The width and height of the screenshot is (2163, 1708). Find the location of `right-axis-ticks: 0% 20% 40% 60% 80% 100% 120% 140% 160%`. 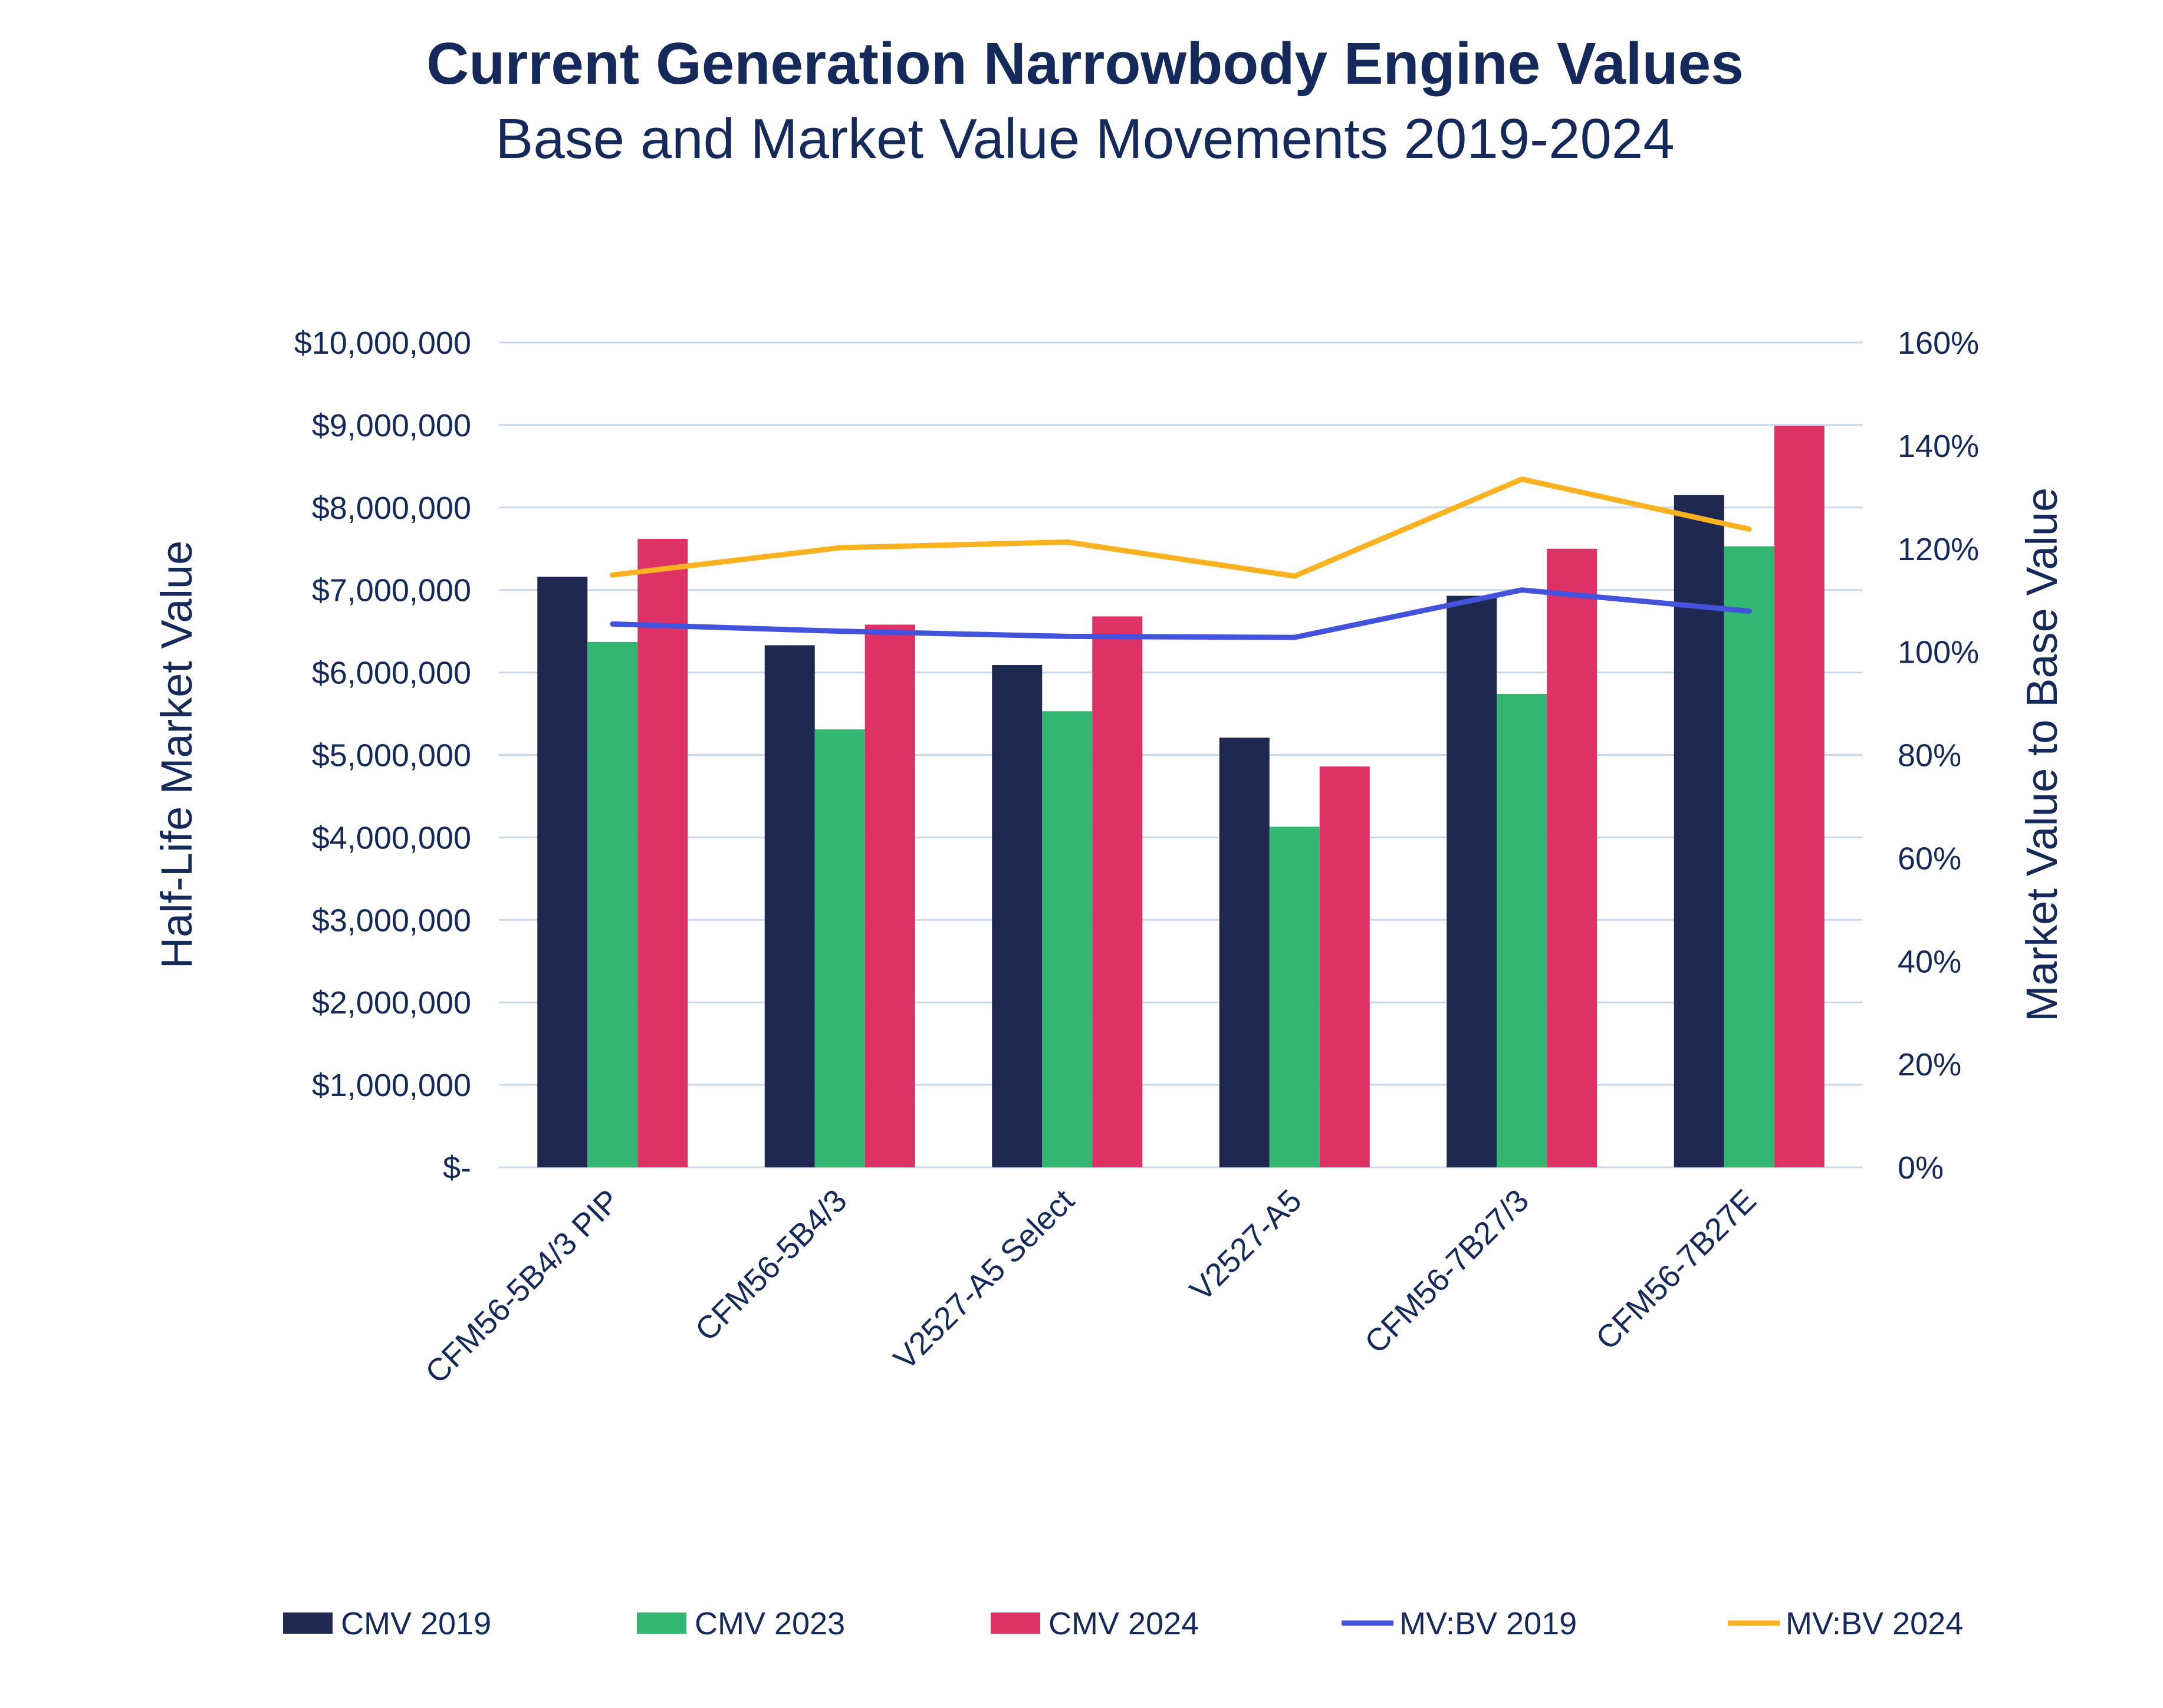

right-axis-ticks: 0% 20% 40% 60% 80% 100% 120% 140% 160% is located at coordinates (1938, 755).